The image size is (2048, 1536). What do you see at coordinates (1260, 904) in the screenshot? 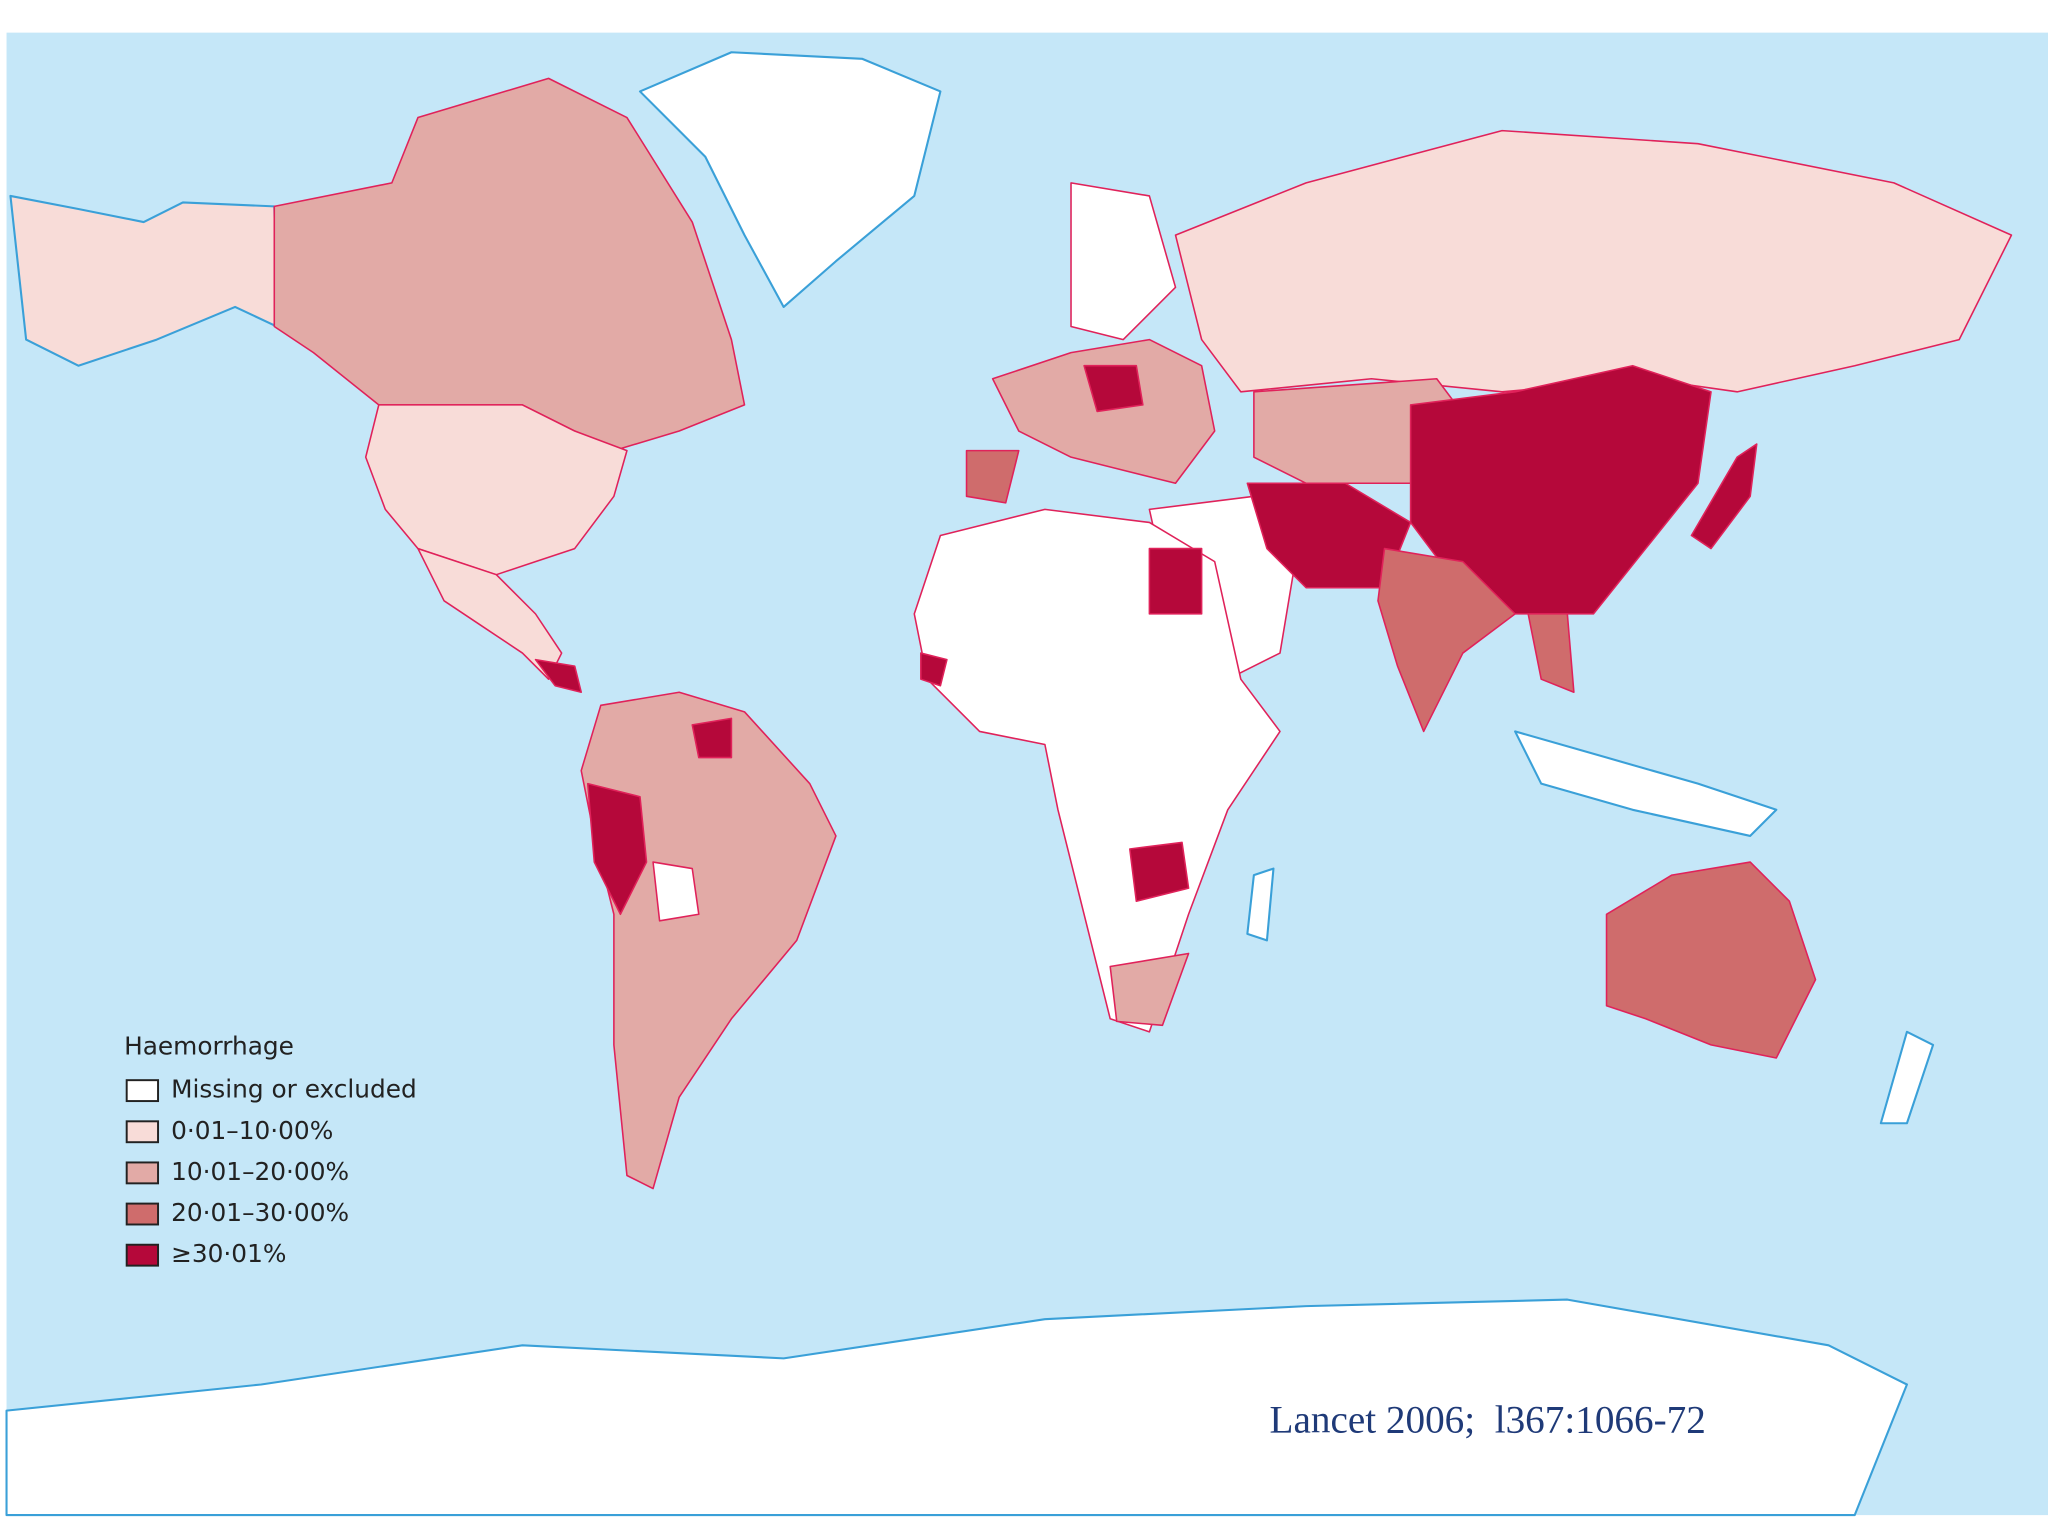
I see `madagascar` at bounding box center [1260, 904].